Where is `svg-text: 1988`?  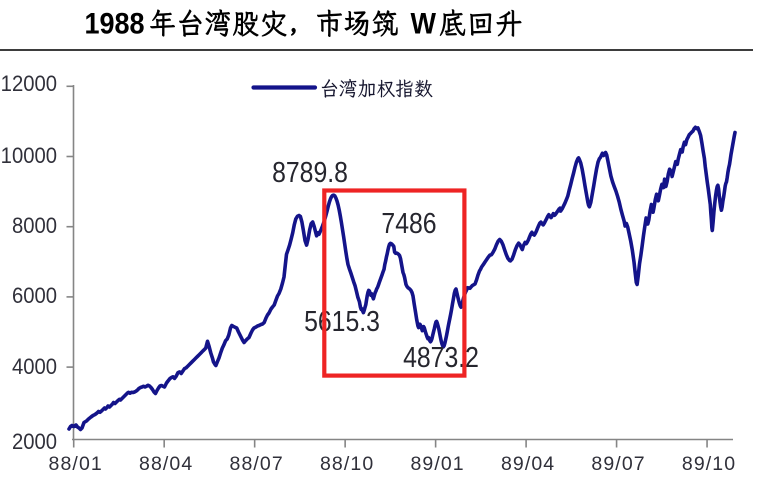
svg-text: 1988 is located at coordinates (115, 24).